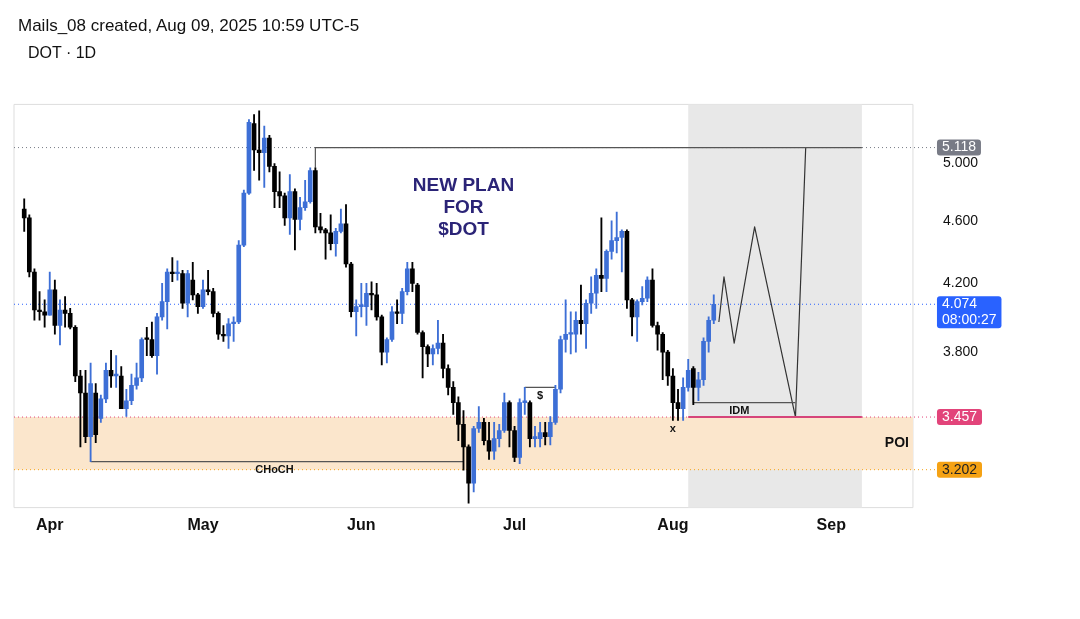  I want to click on chart-subtitle: DOT · 1D, so click(62, 53).